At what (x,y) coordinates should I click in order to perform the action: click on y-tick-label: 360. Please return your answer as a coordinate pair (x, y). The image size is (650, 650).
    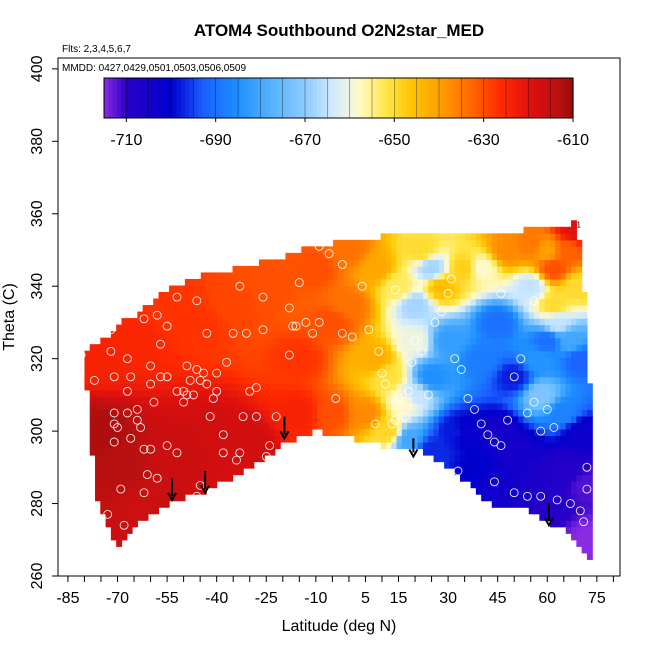
    Looking at the image, I should click on (37, 213).